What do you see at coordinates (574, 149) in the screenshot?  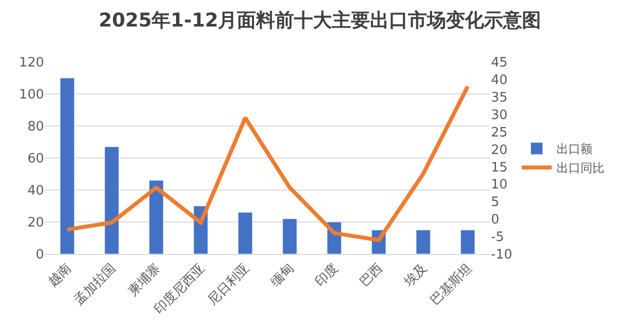 I see `legend-label: 出口额` at bounding box center [574, 149].